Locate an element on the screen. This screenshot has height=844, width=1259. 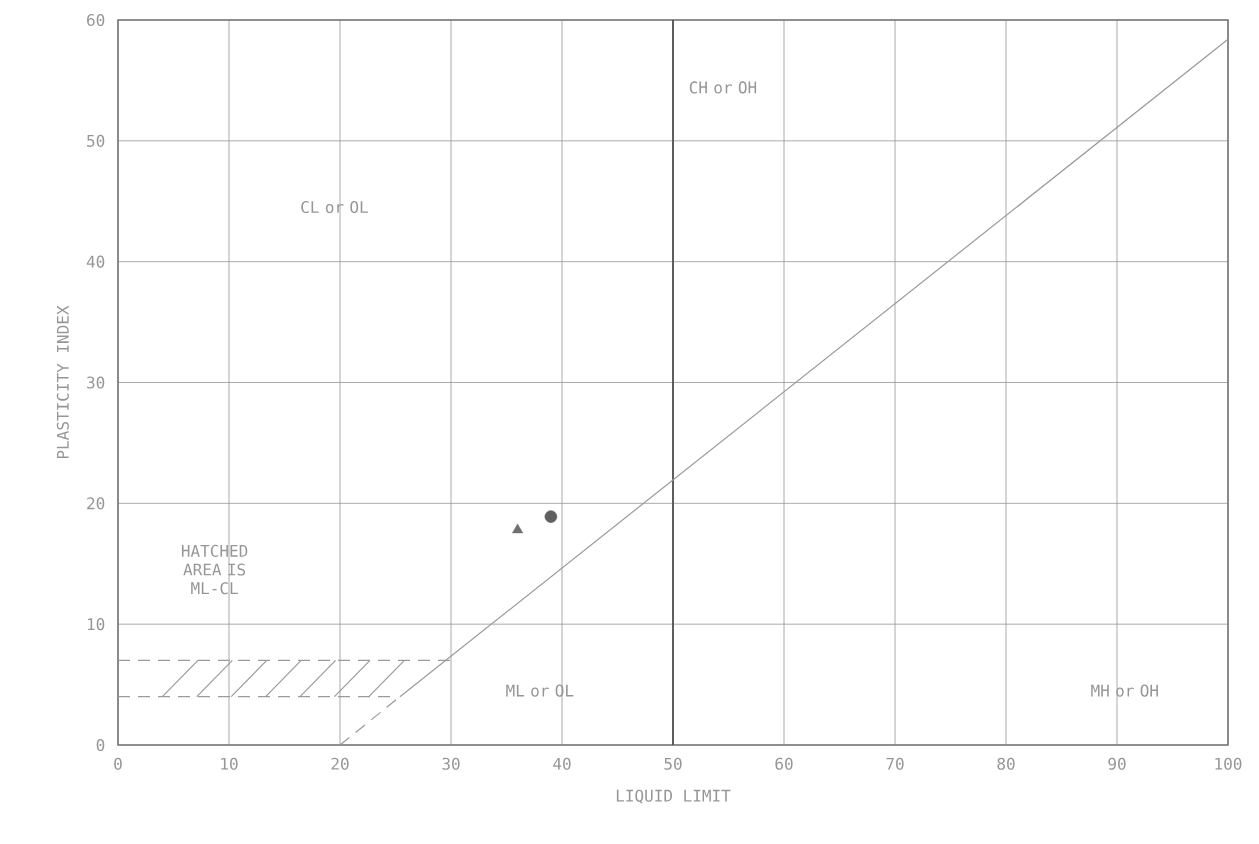
x-tick-label: 90 is located at coordinates (1117, 763).